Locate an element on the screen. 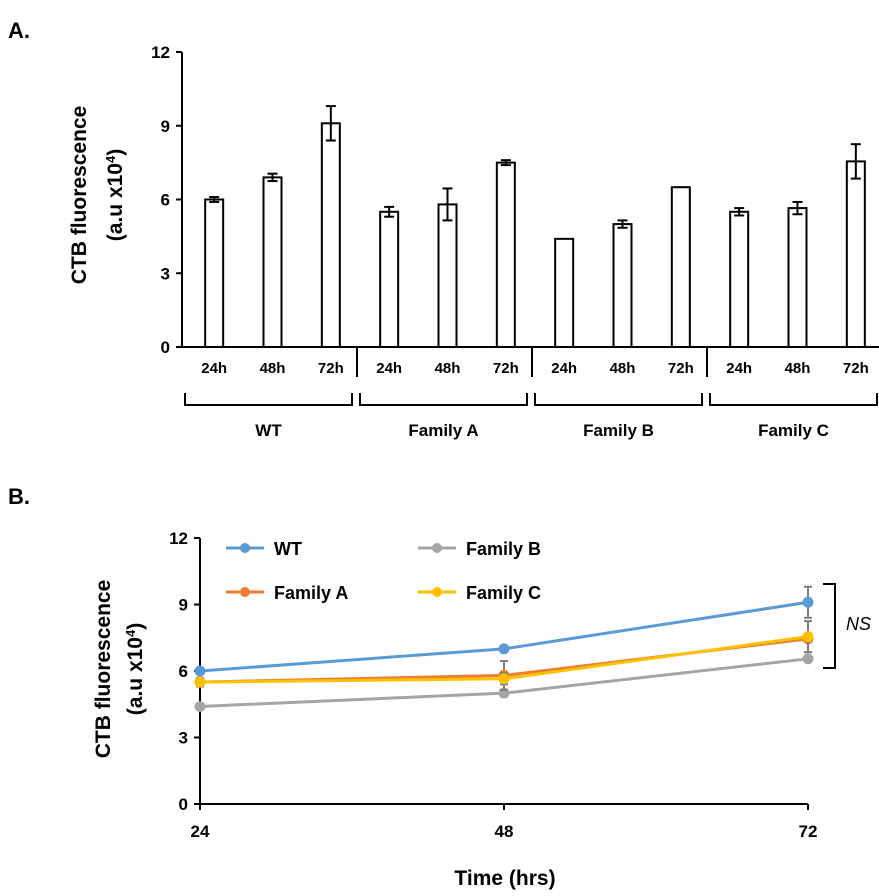  line-chart-y-axis-unit: (a.u x104) is located at coordinates (135, 669).